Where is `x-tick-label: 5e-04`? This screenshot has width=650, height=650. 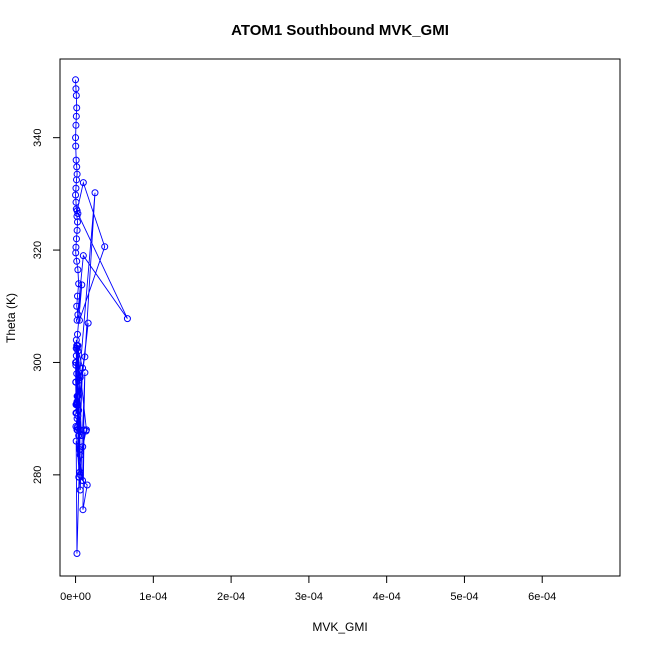 x-tick-label: 5e-04 is located at coordinates (464, 597).